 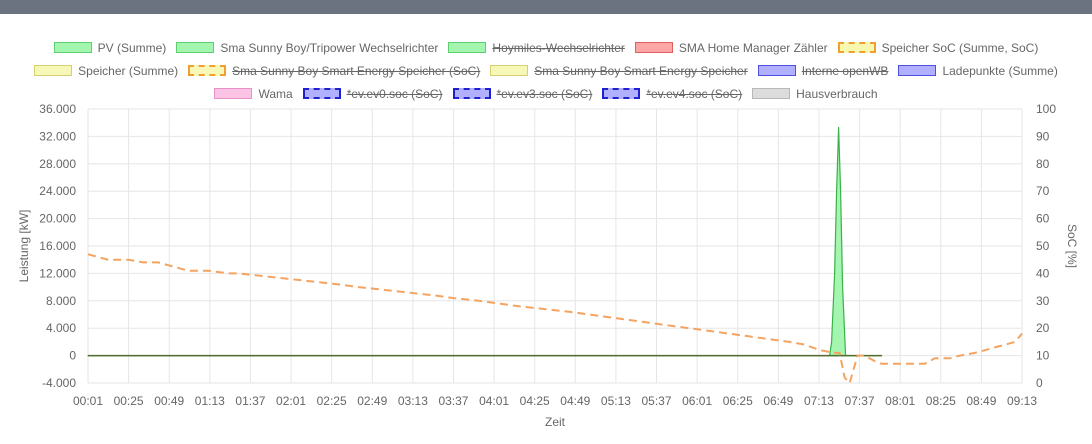 I want to click on y-tick-left: 20.000, so click(x=57, y=219).